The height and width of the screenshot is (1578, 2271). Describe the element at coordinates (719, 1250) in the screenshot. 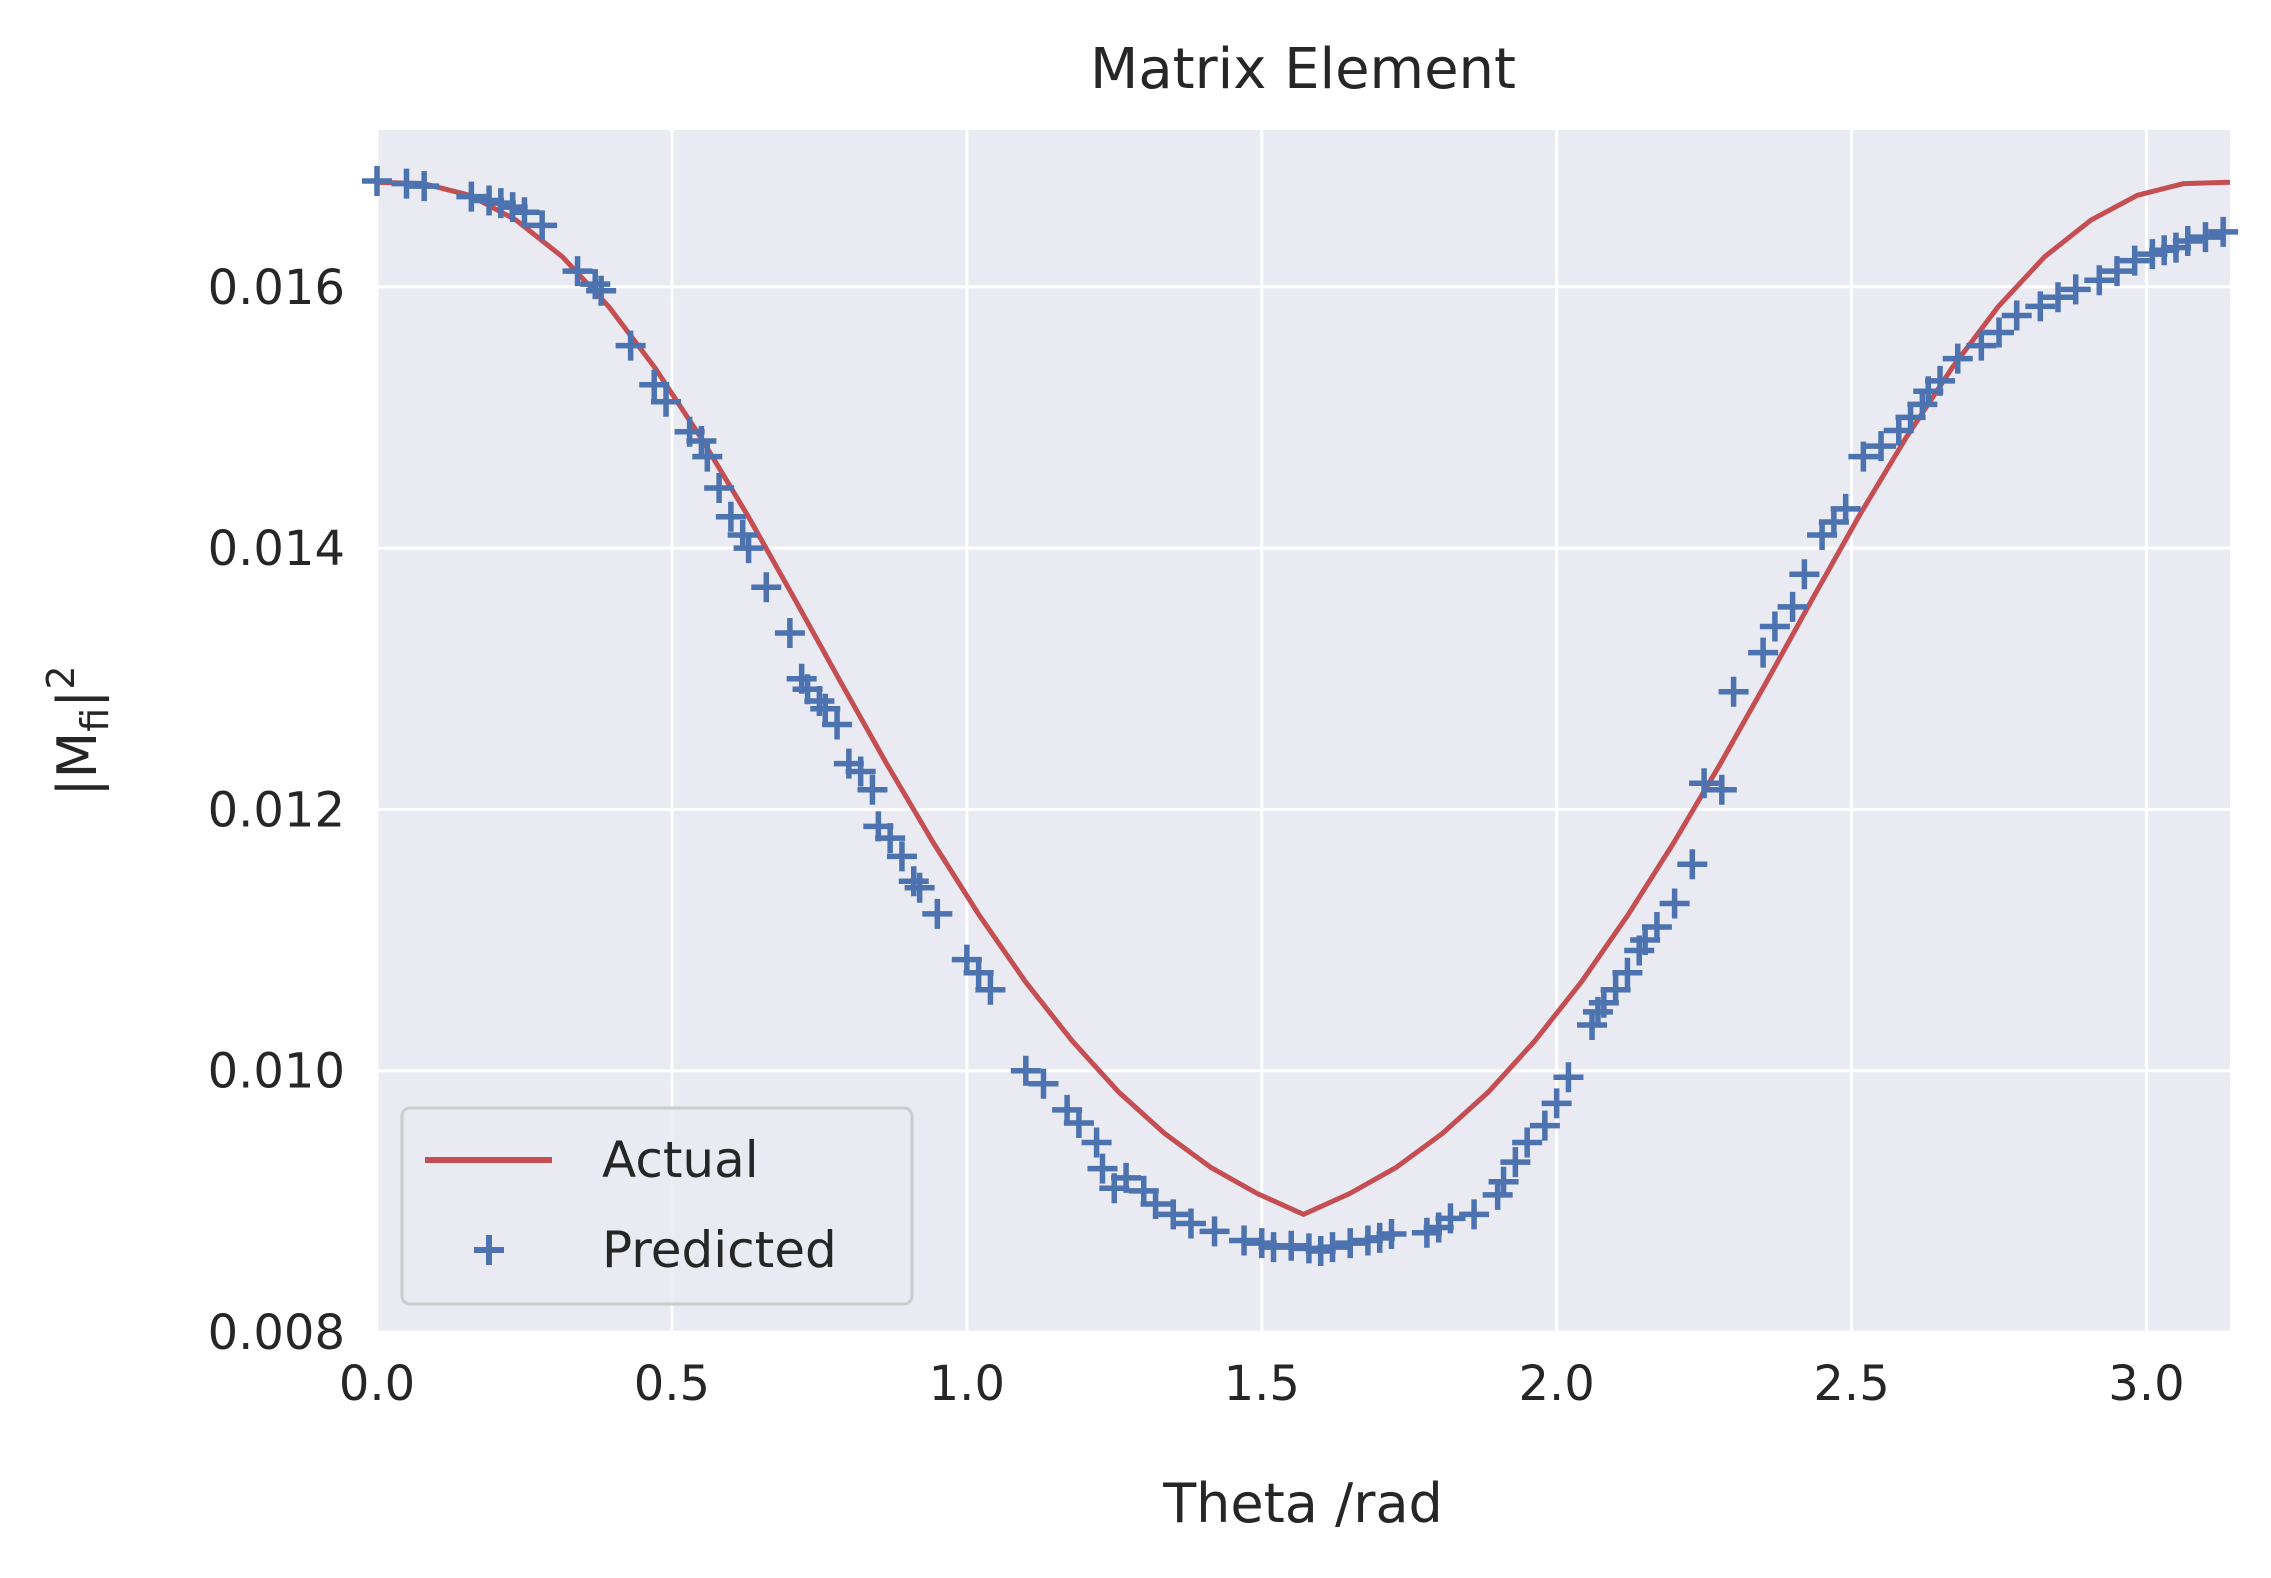

I see `legend-predicted-label: Predicted` at that location.